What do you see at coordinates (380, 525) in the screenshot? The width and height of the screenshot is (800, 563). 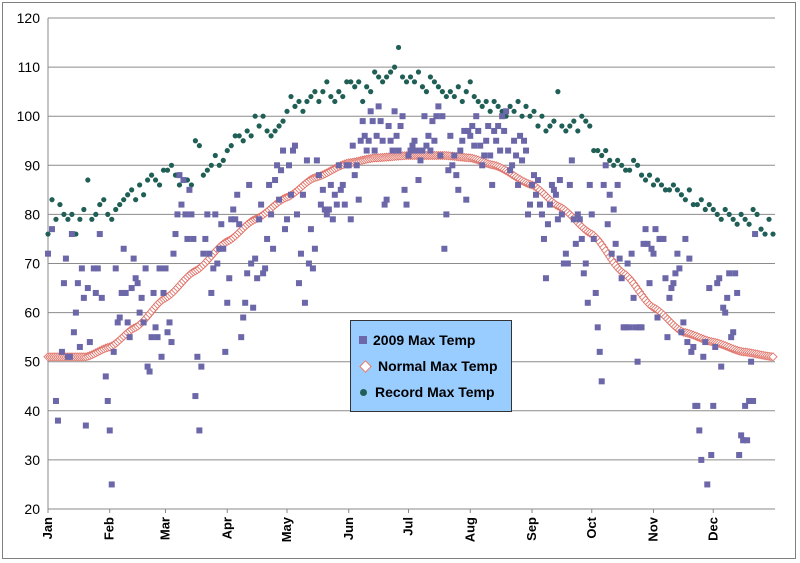 I see `x-axis-ticks: Jan Feb Mar Apr May Jun Jul Aug Sep Oct Nov Dec` at bounding box center [380, 525].